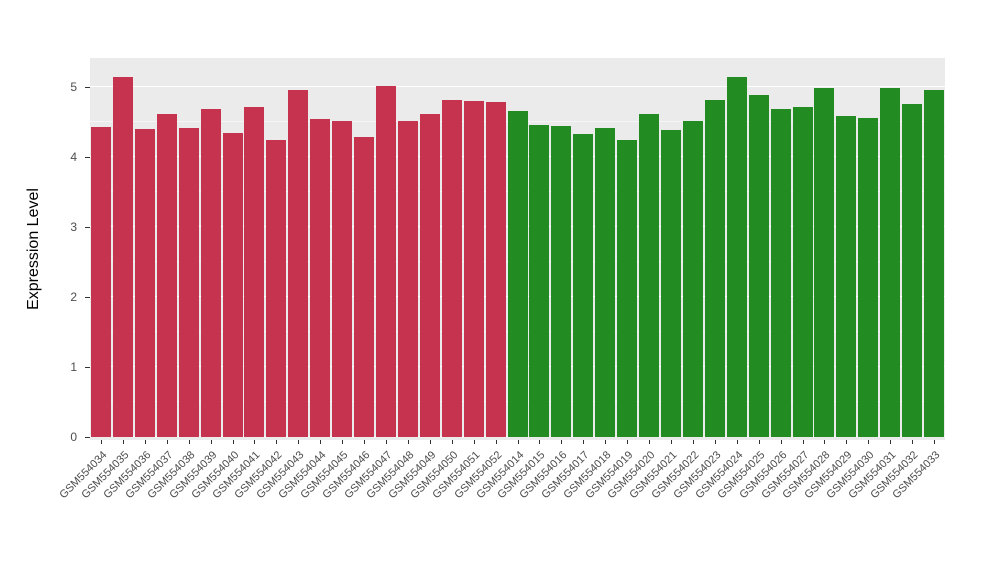 The width and height of the screenshot is (1000, 580). What do you see at coordinates (517, 86) in the screenshot?
I see `gridline-major` at bounding box center [517, 86].